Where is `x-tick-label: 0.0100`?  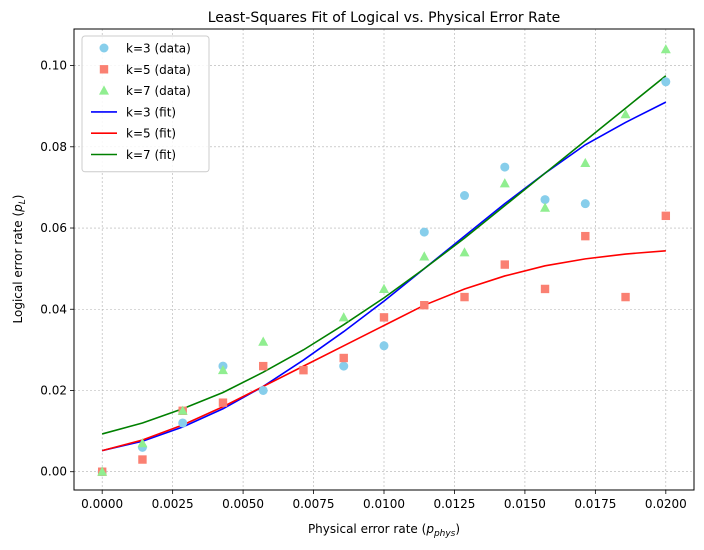 x-tick-label: 0.0100 is located at coordinates (384, 504).